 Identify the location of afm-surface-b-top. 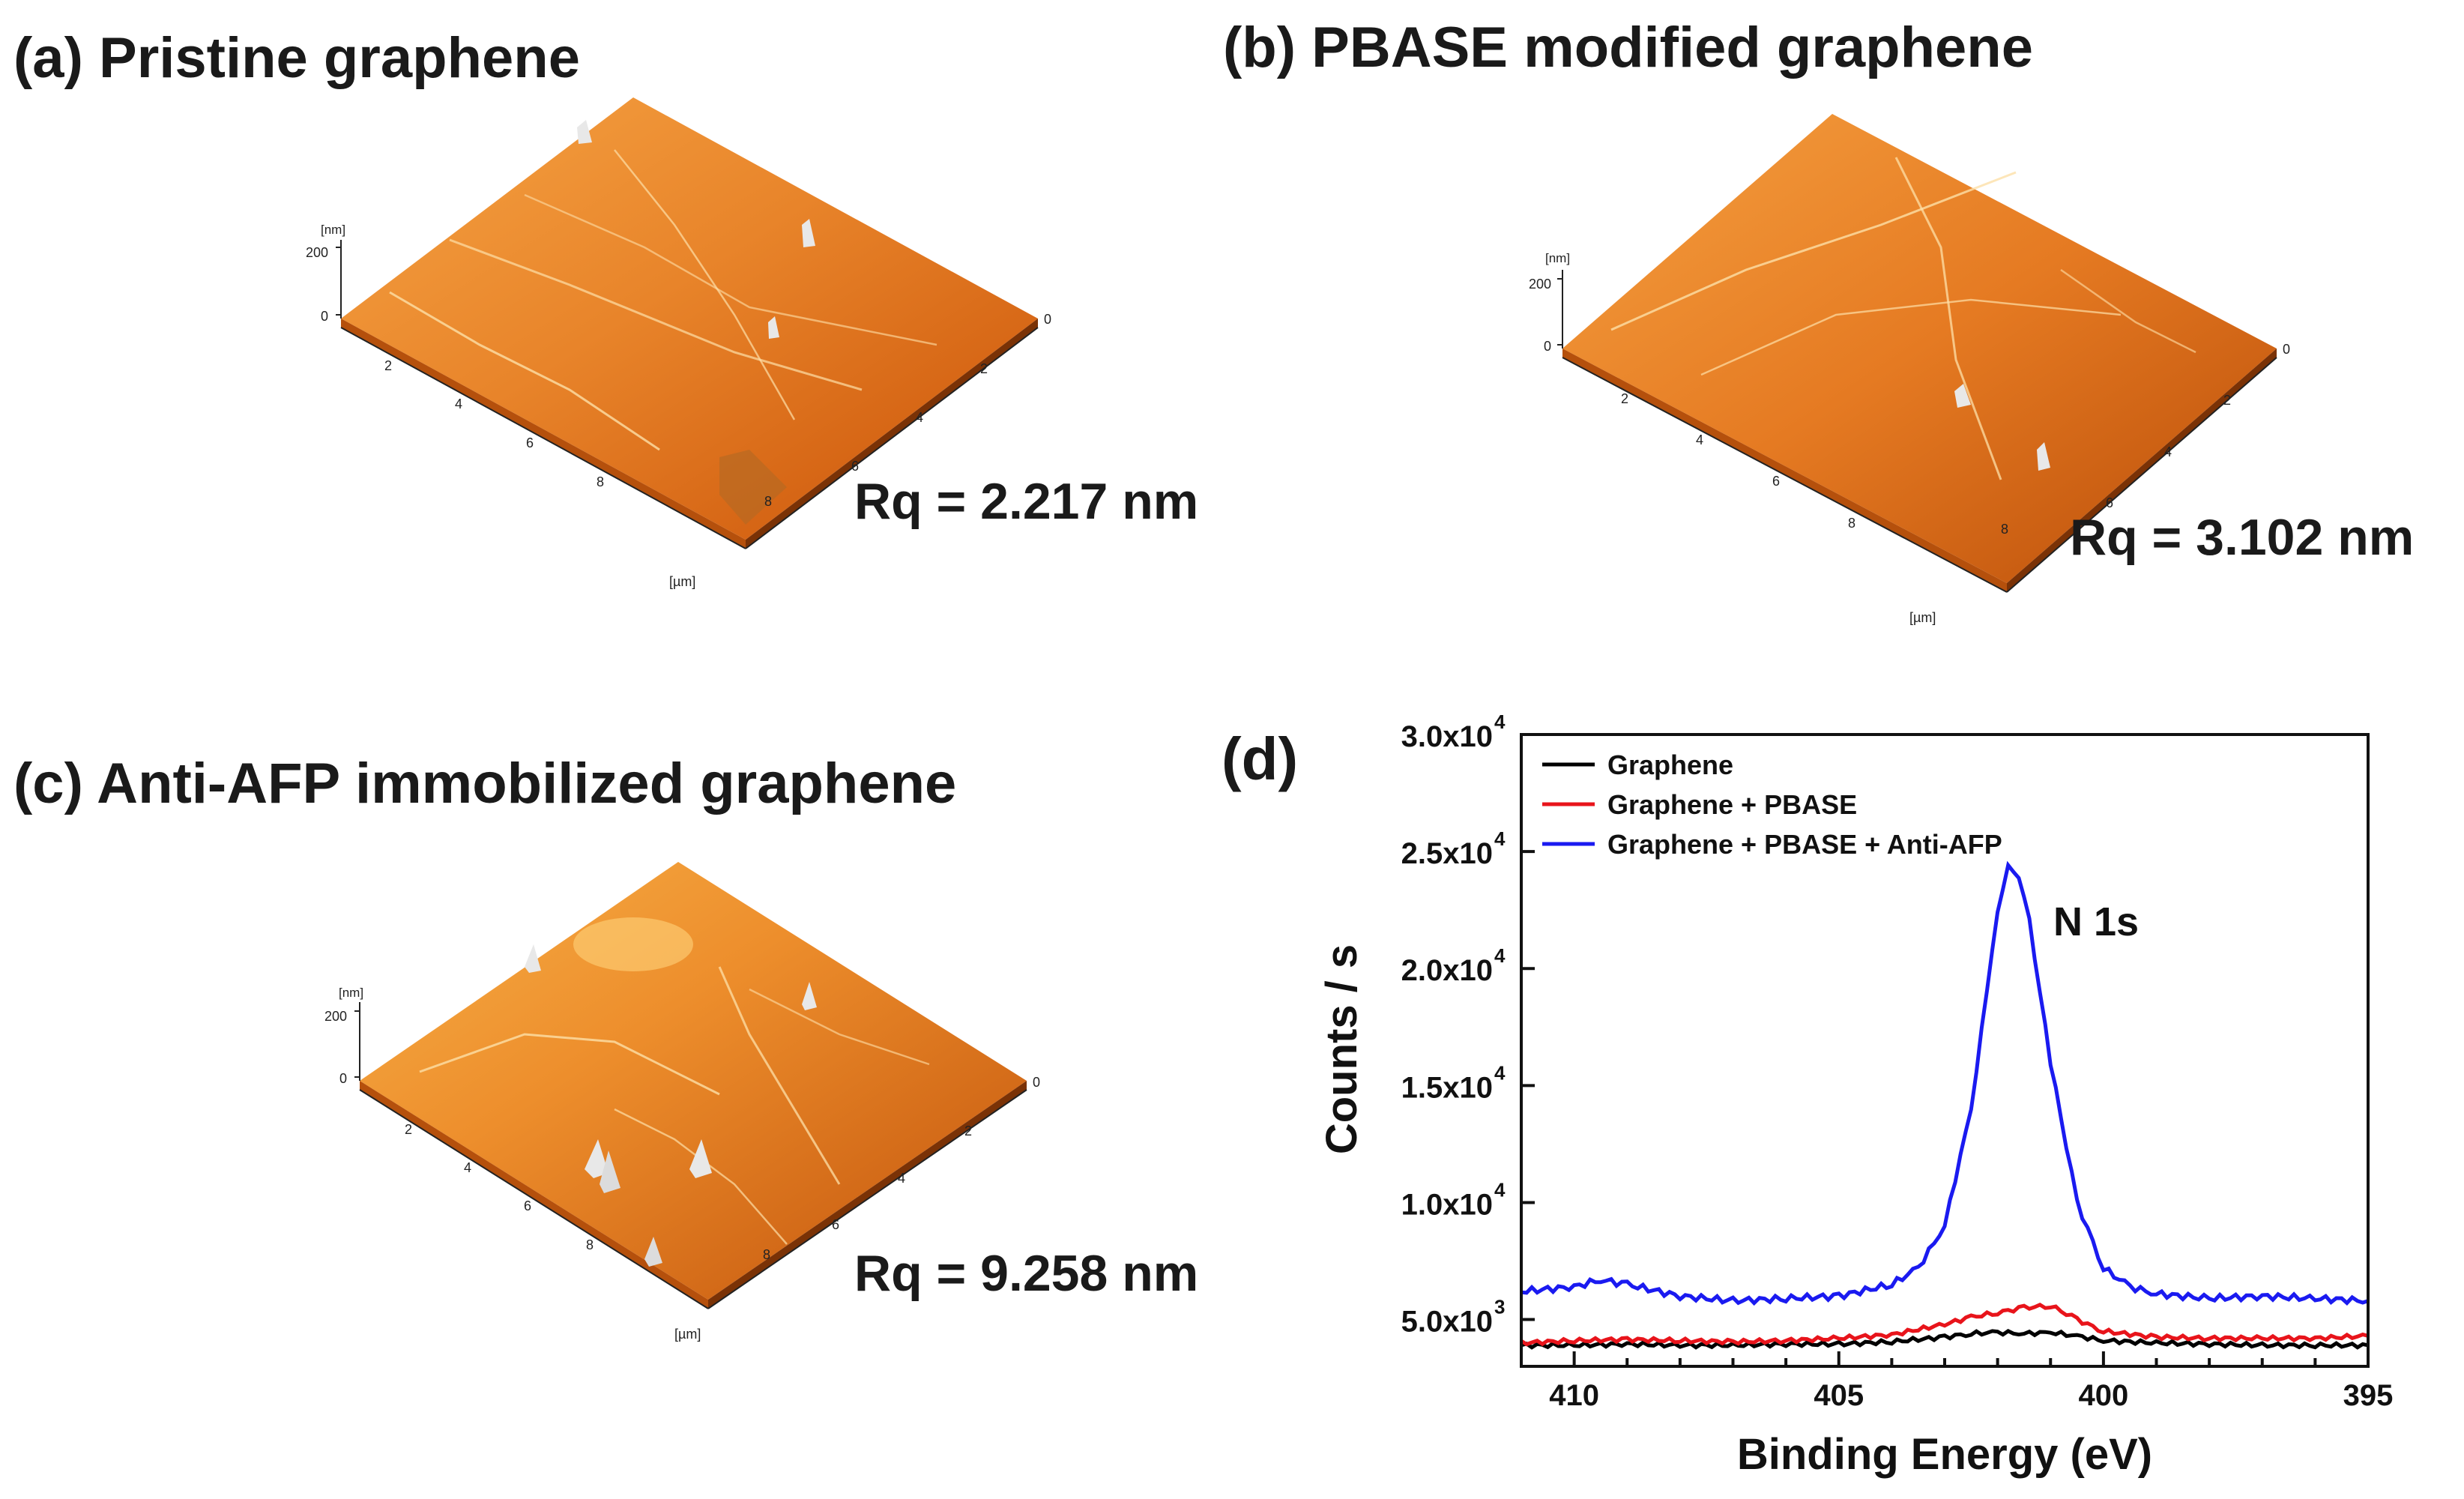
(1919, 348).